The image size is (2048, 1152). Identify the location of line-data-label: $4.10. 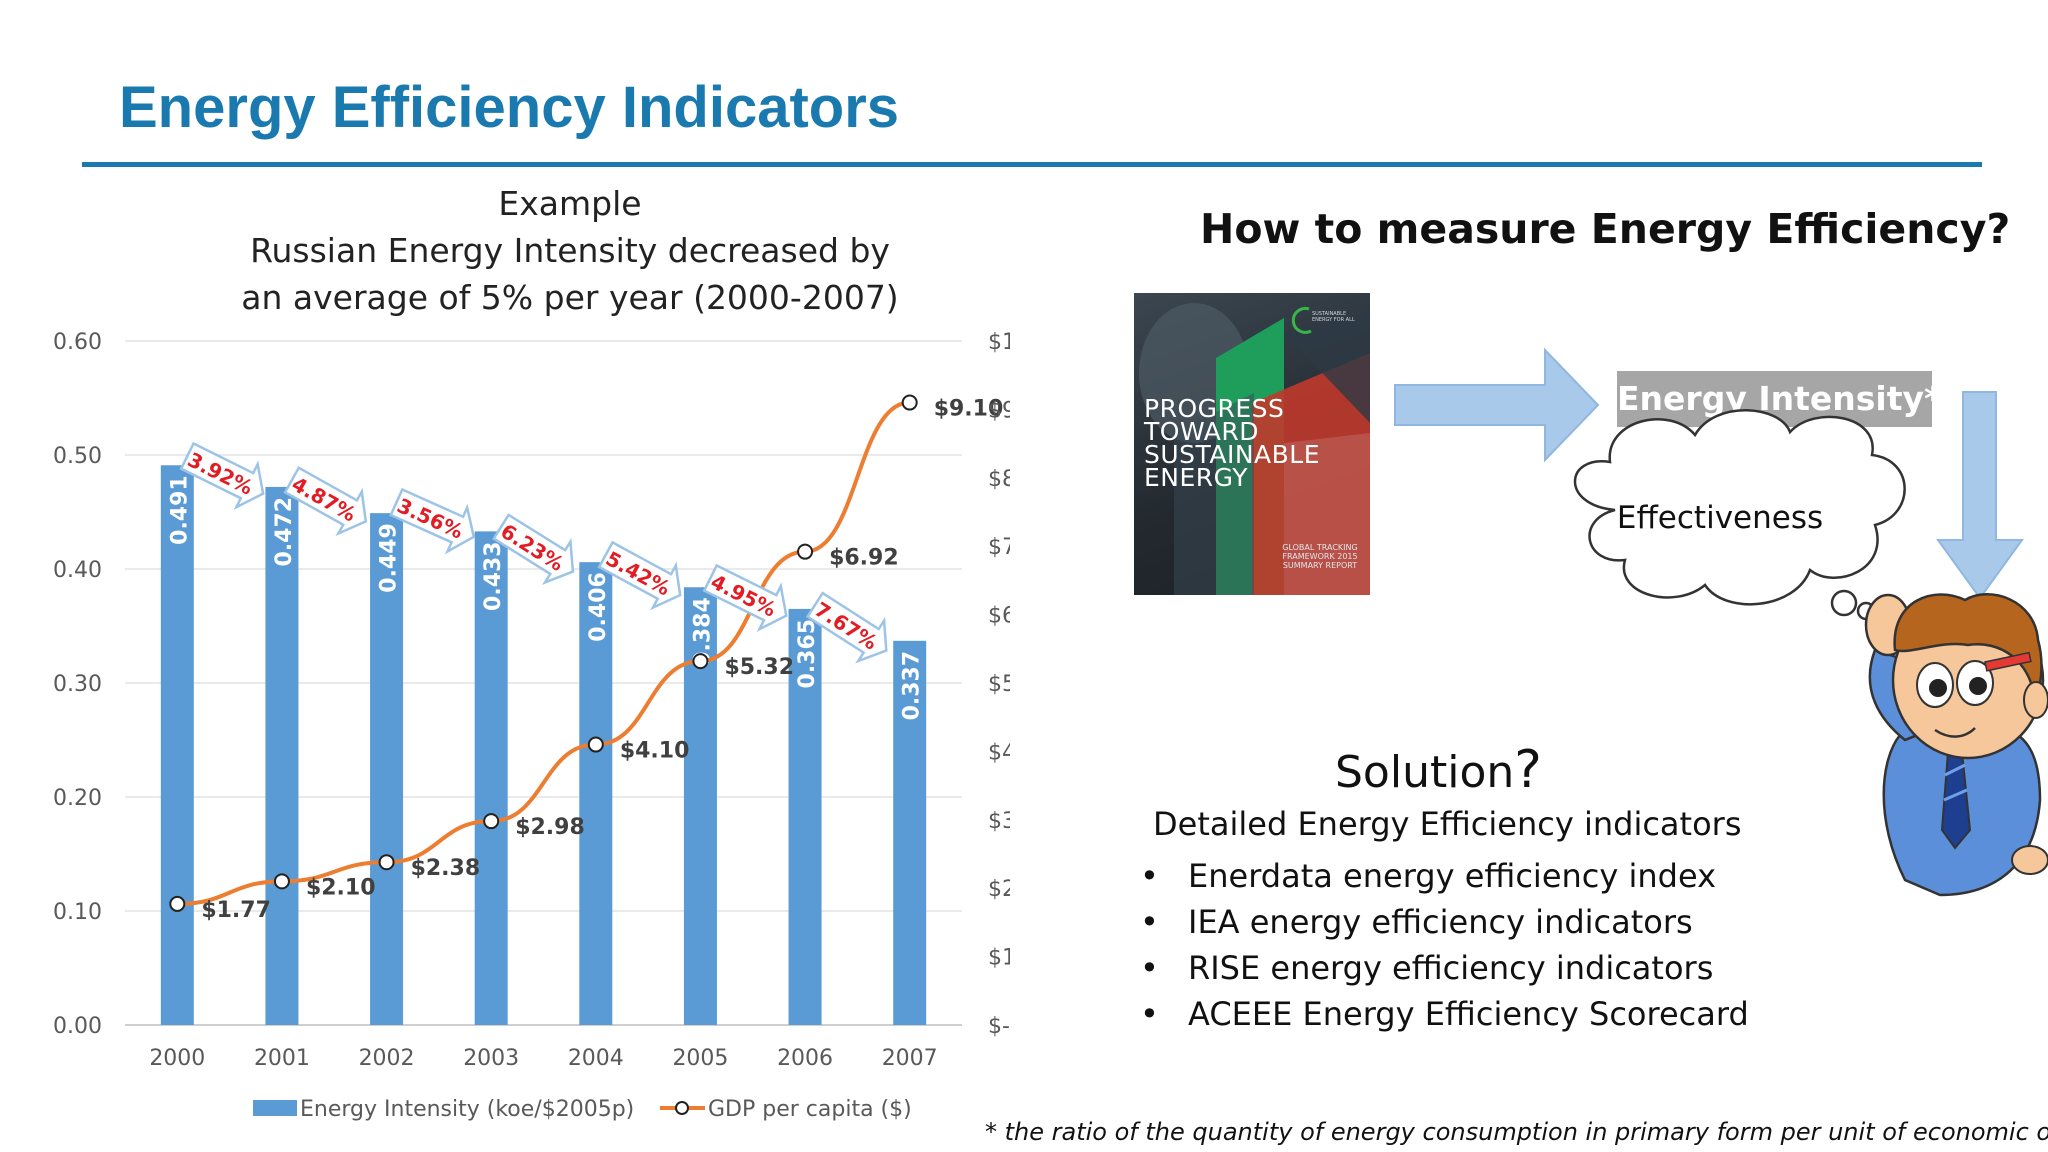
(655, 751).